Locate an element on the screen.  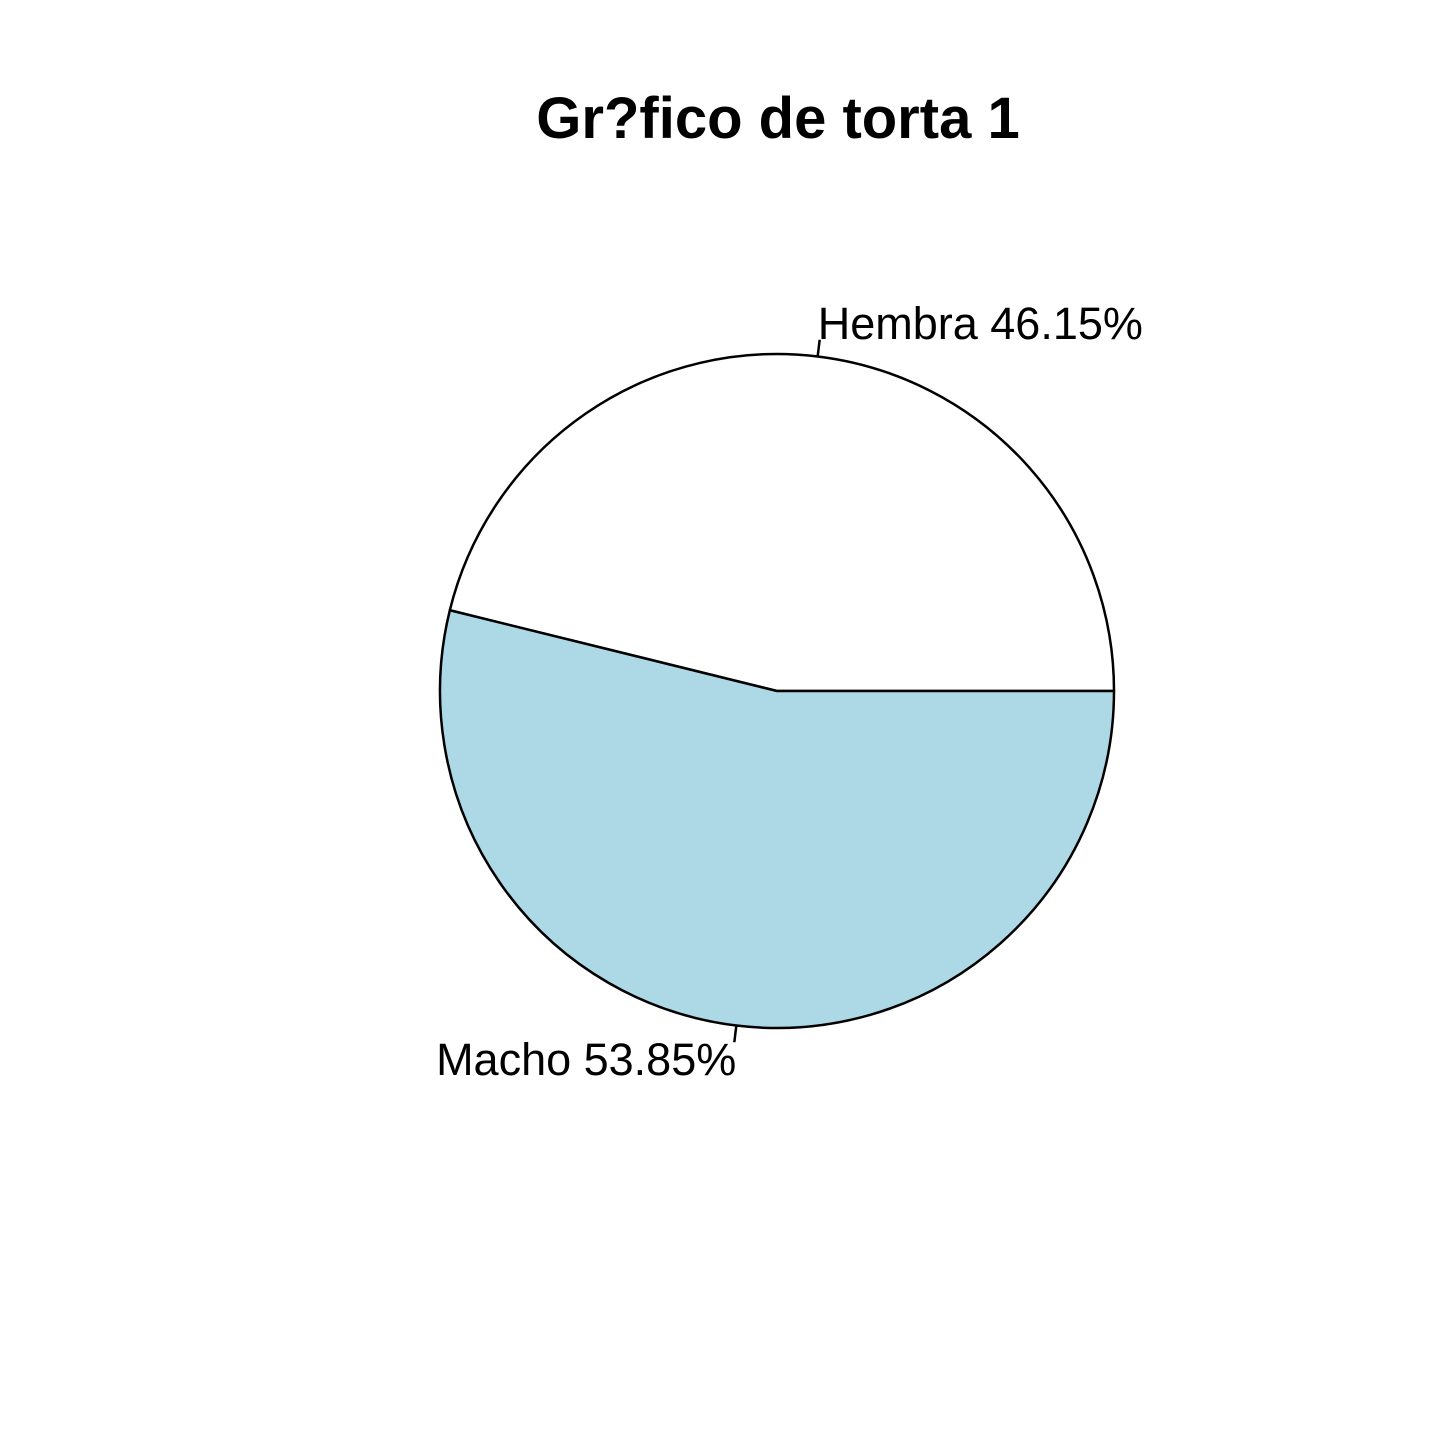
label-tick-macho is located at coordinates (735, 1034).